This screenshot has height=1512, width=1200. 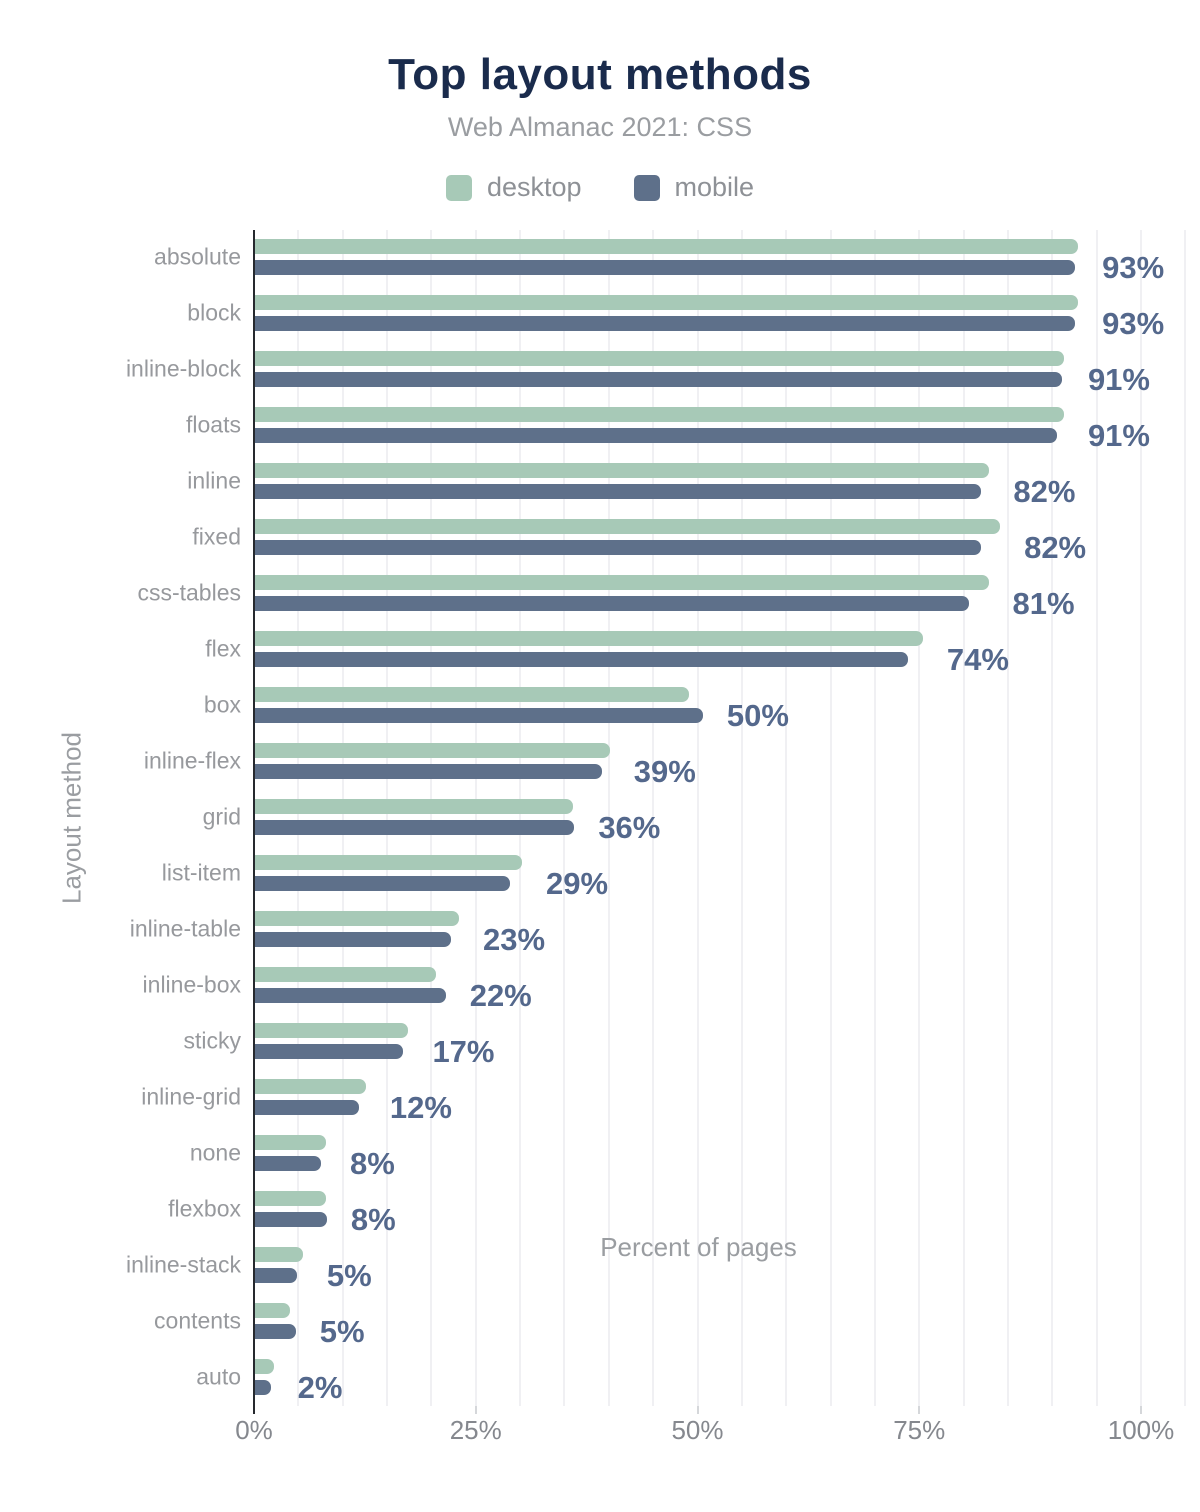 I want to click on chart-title: Top layout methods, so click(x=600, y=74).